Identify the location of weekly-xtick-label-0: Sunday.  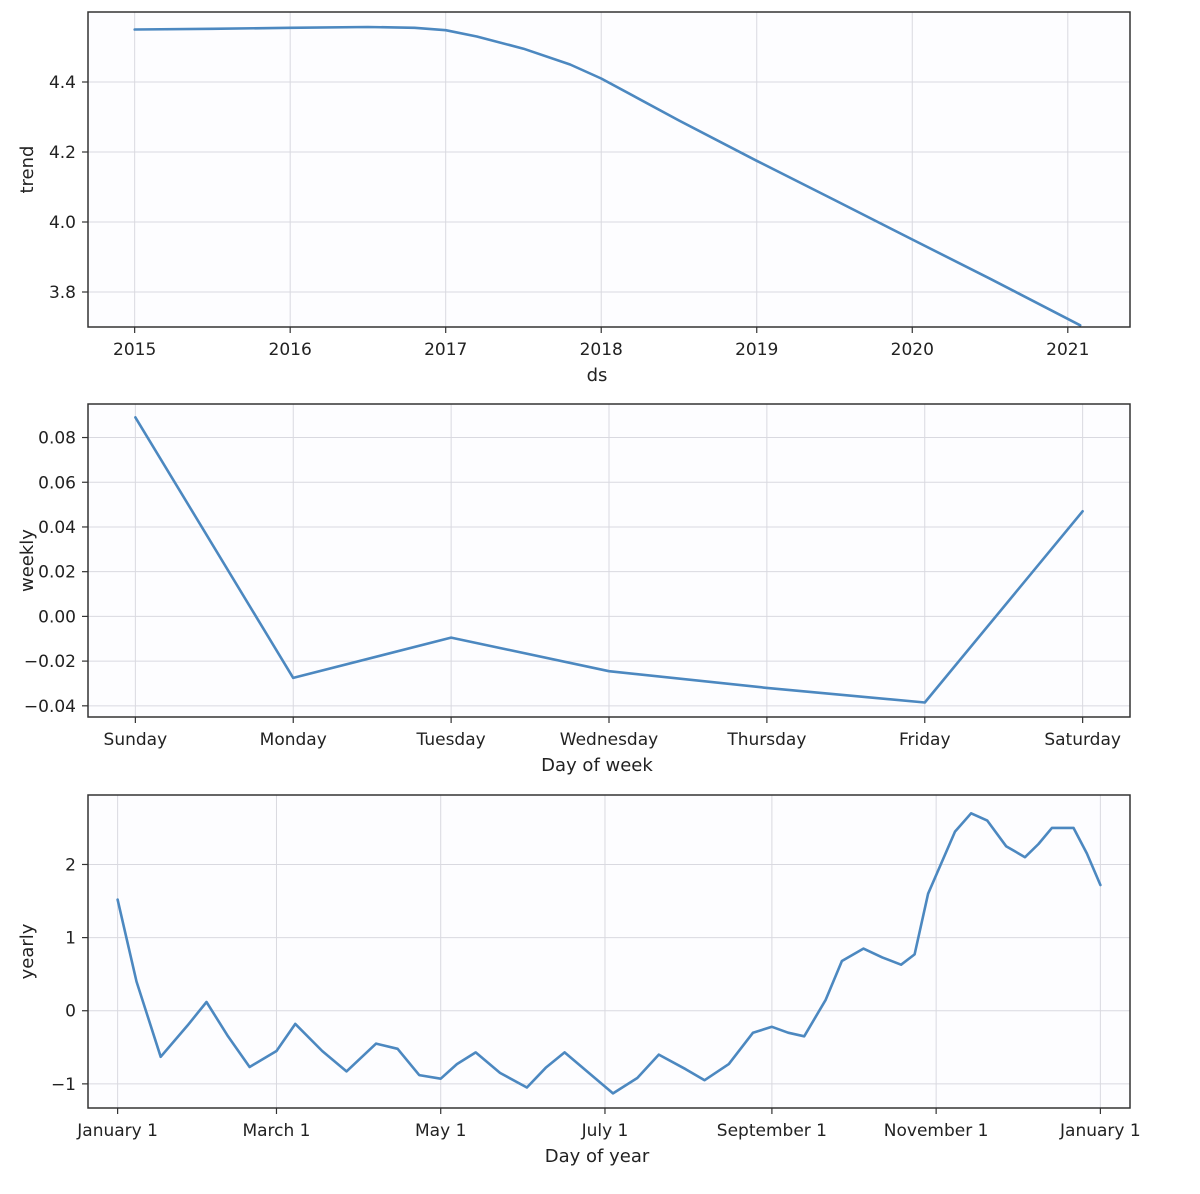
(136, 740).